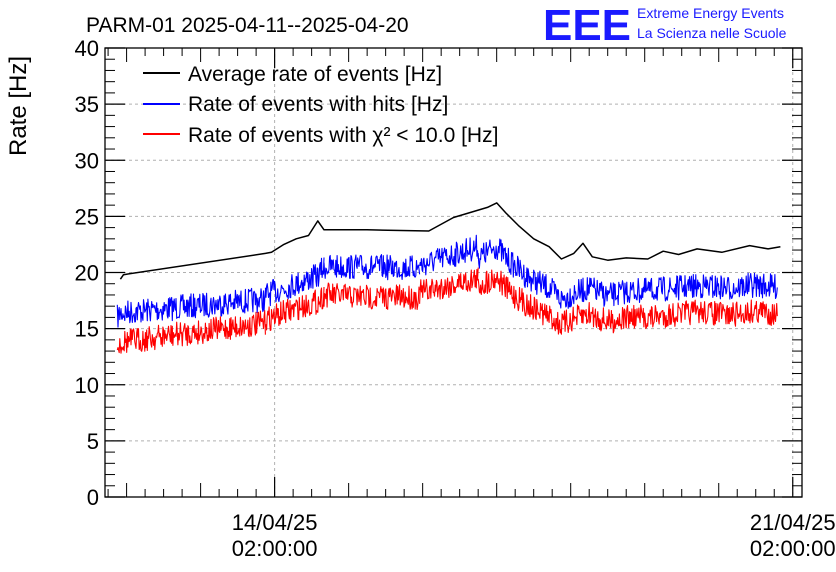 This screenshot has width=836, height=572. I want to click on y-tick-label: 25, so click(87, 216).